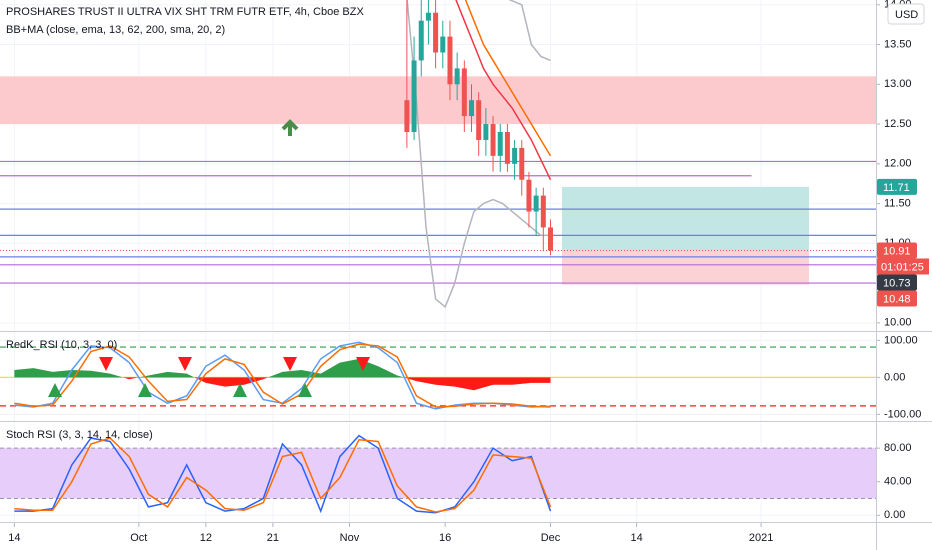  Describe the element at coordinates (209, 368) in the screenshot. I see `area-positive` at that location.